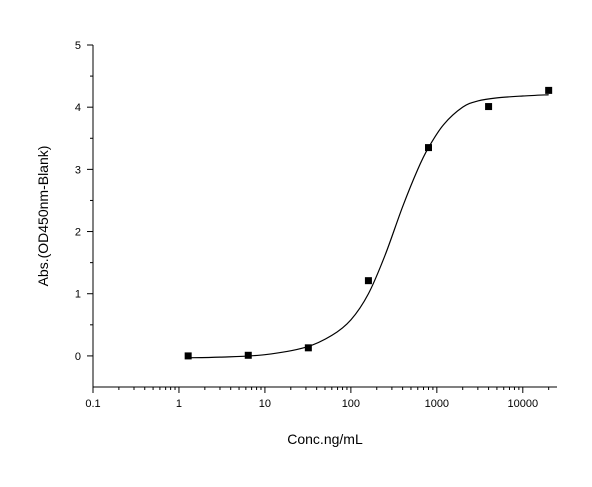 Image resolution: width=592 pixels, height=487 pixels. Describe the element at coordinates (437, 404) in the screenshot. I see `x-tick-label-4: 1000` at that location.